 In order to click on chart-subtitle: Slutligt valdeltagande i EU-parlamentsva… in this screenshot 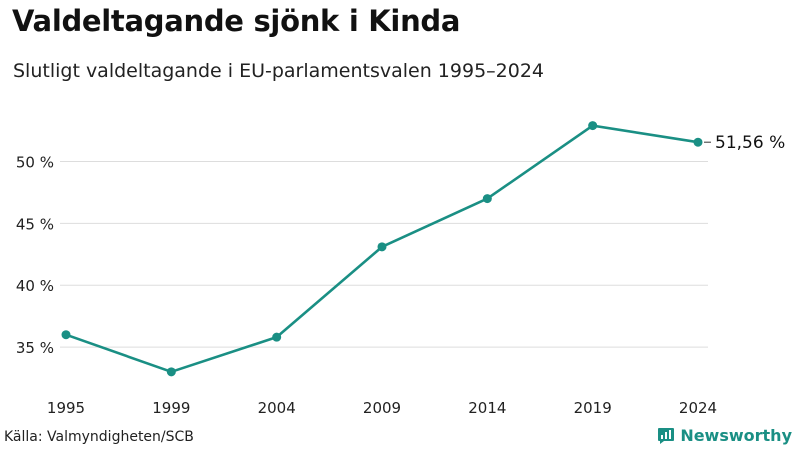, I will do `click(279, 71)`.